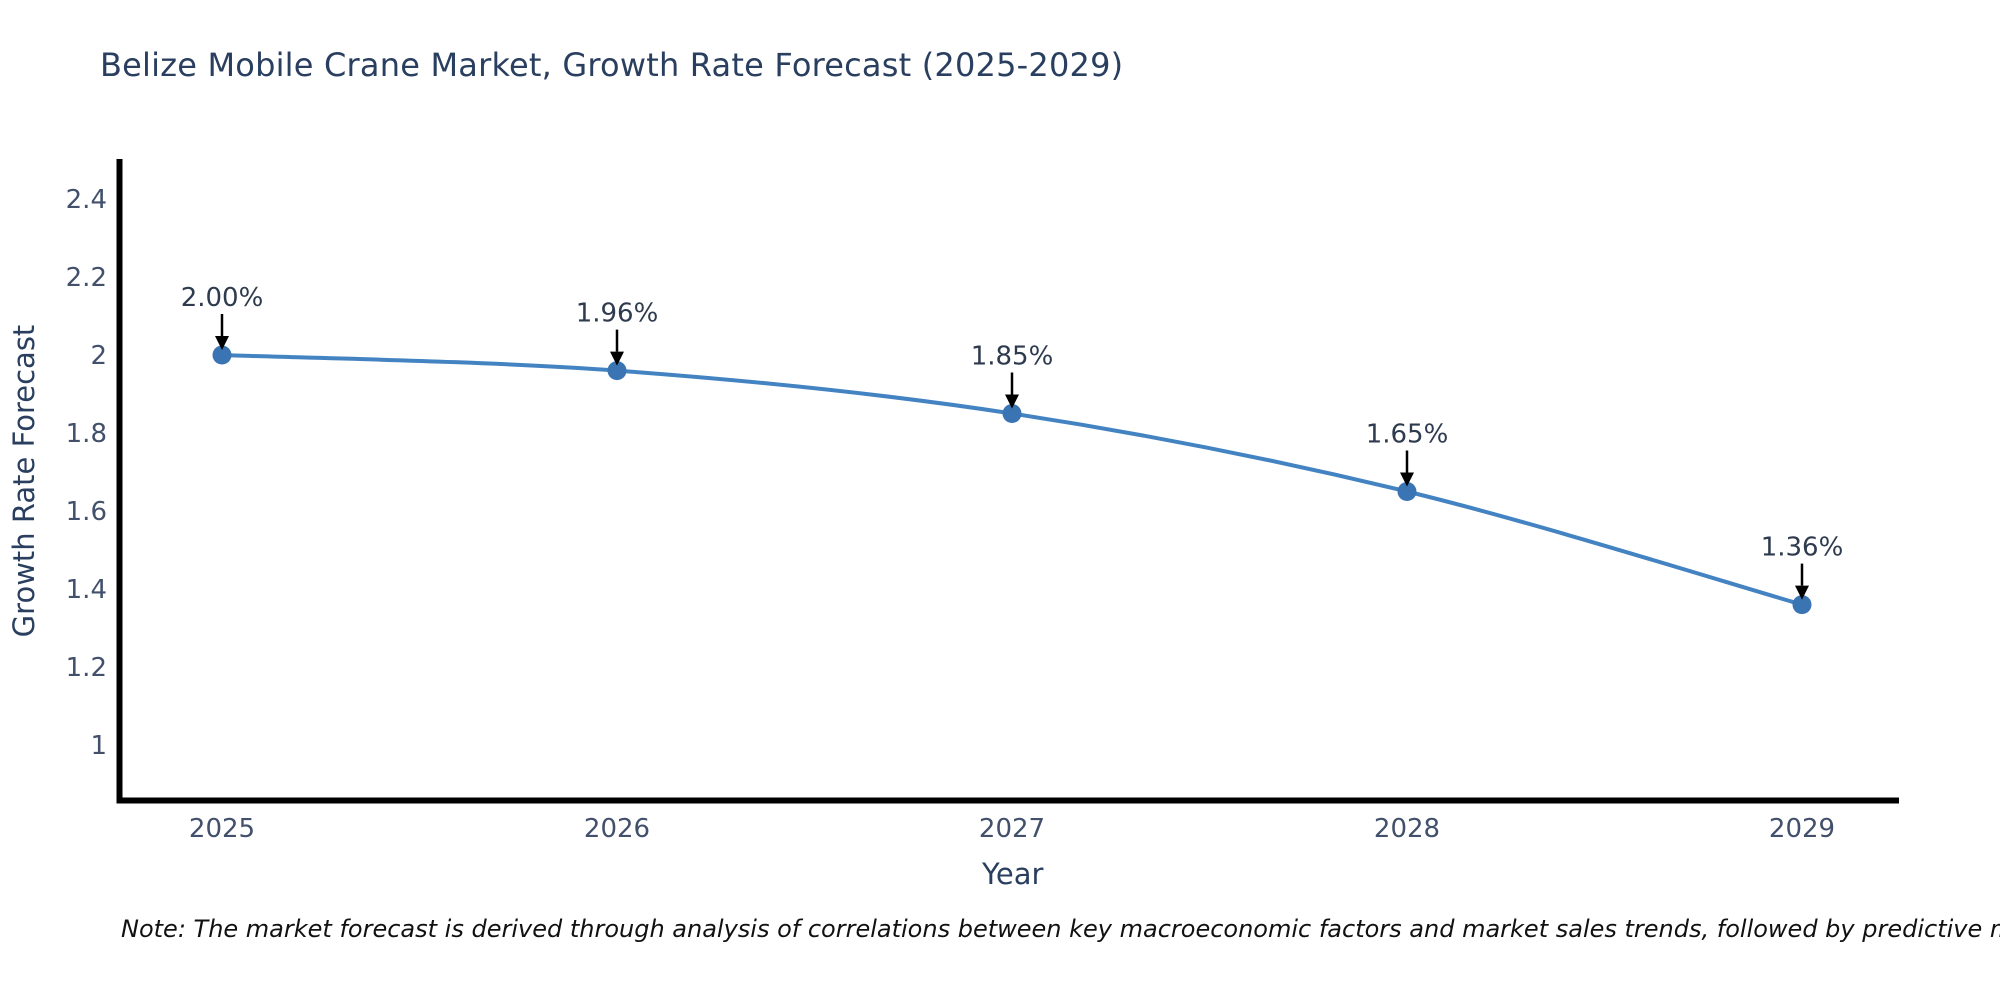 The width and height of the screenshot is (2000, 1000). I want to click on y-tick-label: 1.4, so click(86, 590).